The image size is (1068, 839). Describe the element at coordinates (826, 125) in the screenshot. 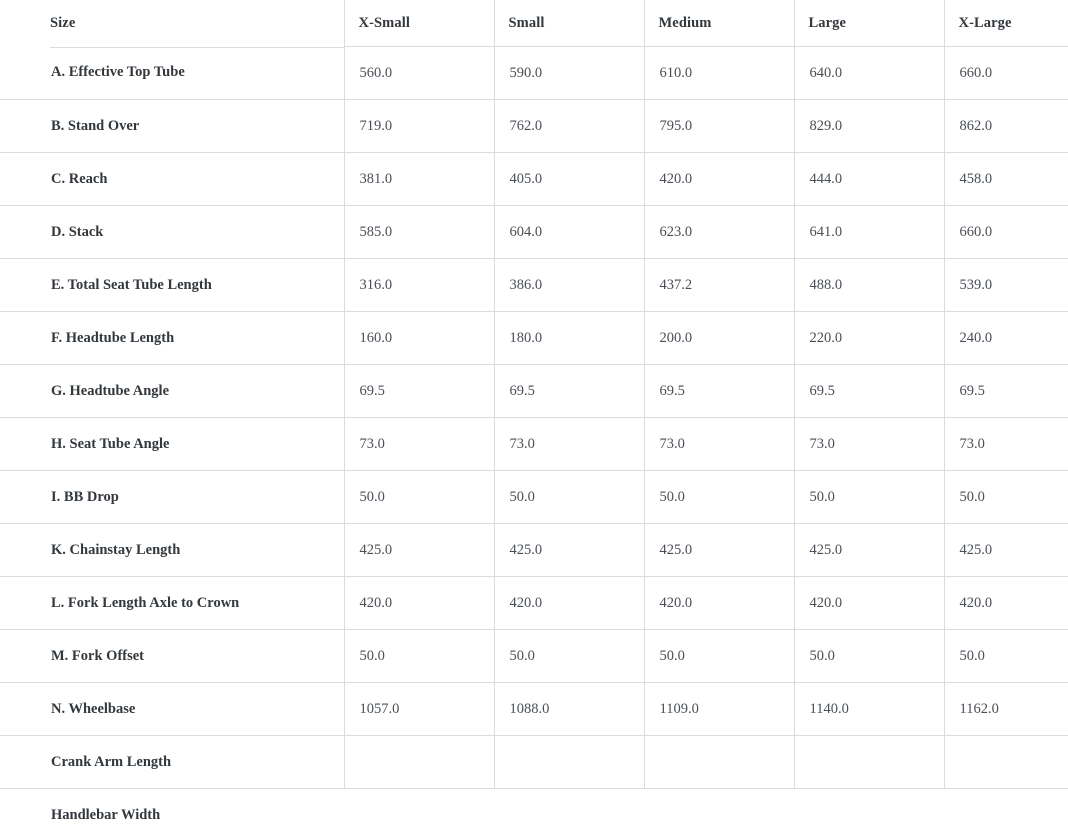

I see `row-value: 829.0` at that location.